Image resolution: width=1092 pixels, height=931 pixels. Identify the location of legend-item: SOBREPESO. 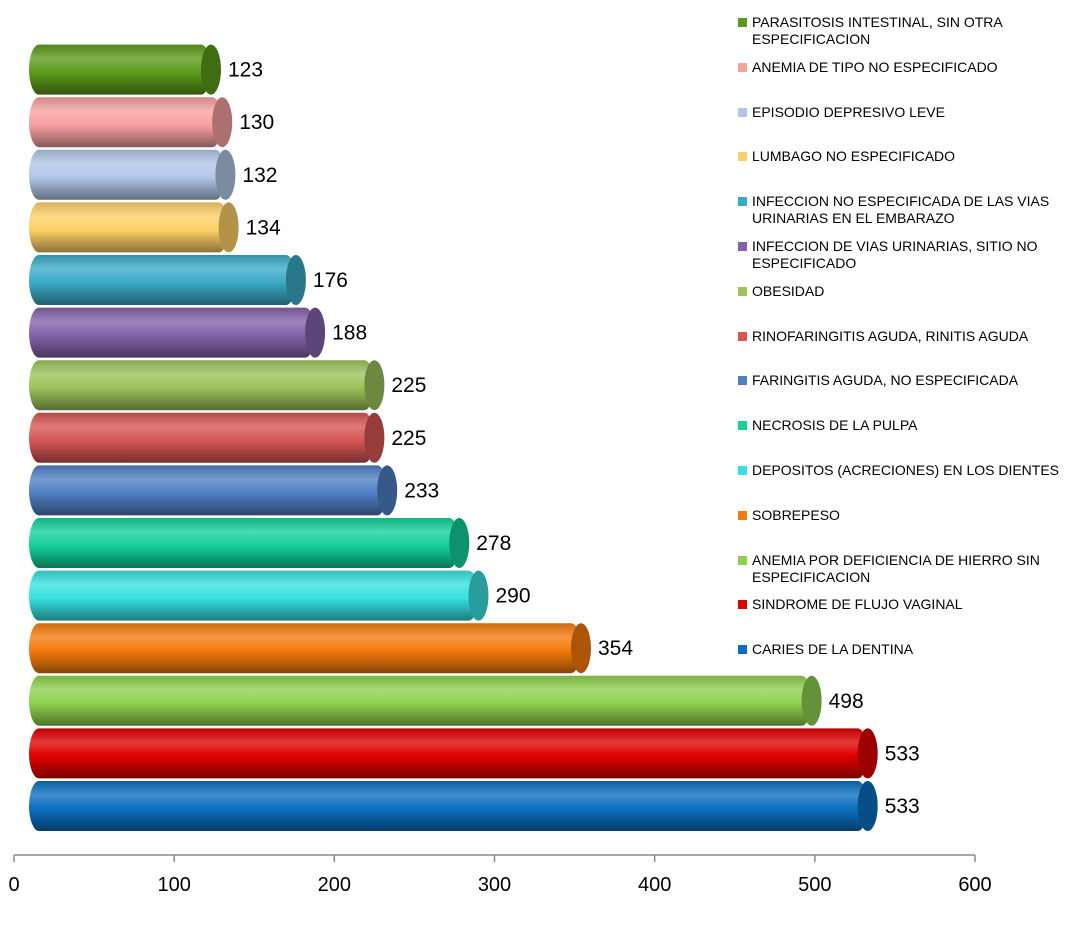
(913, 515).